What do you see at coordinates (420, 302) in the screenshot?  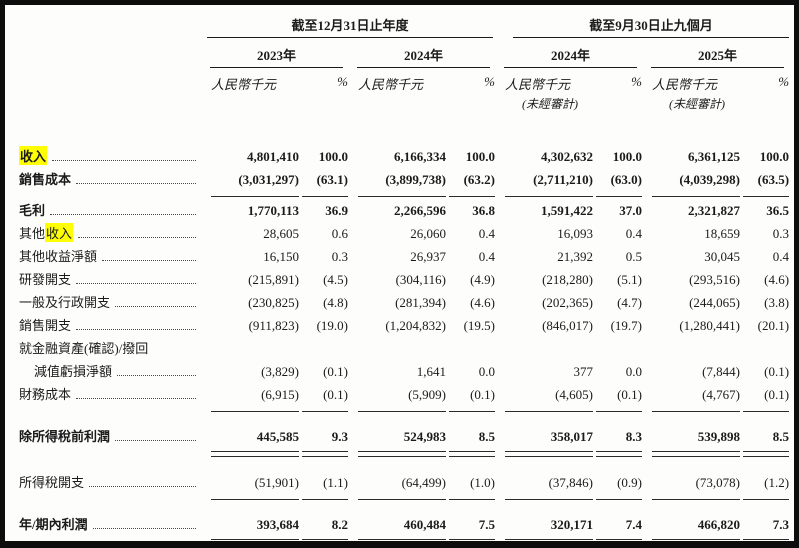 I see `value-cell: (281,394)` at bounding box center [420, 302].